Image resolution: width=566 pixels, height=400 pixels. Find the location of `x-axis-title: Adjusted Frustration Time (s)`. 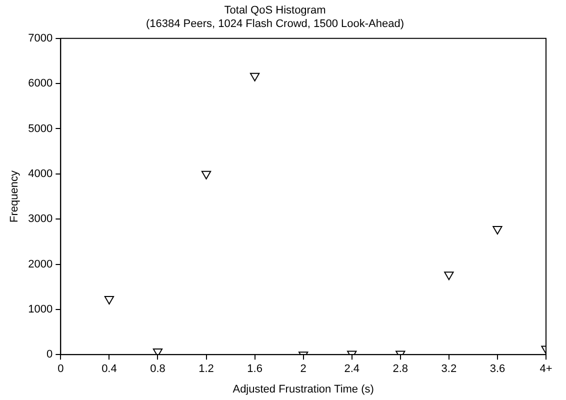

x-axis-title: Adjusted Frustration Time (s) is located at coordinates (303, 389).